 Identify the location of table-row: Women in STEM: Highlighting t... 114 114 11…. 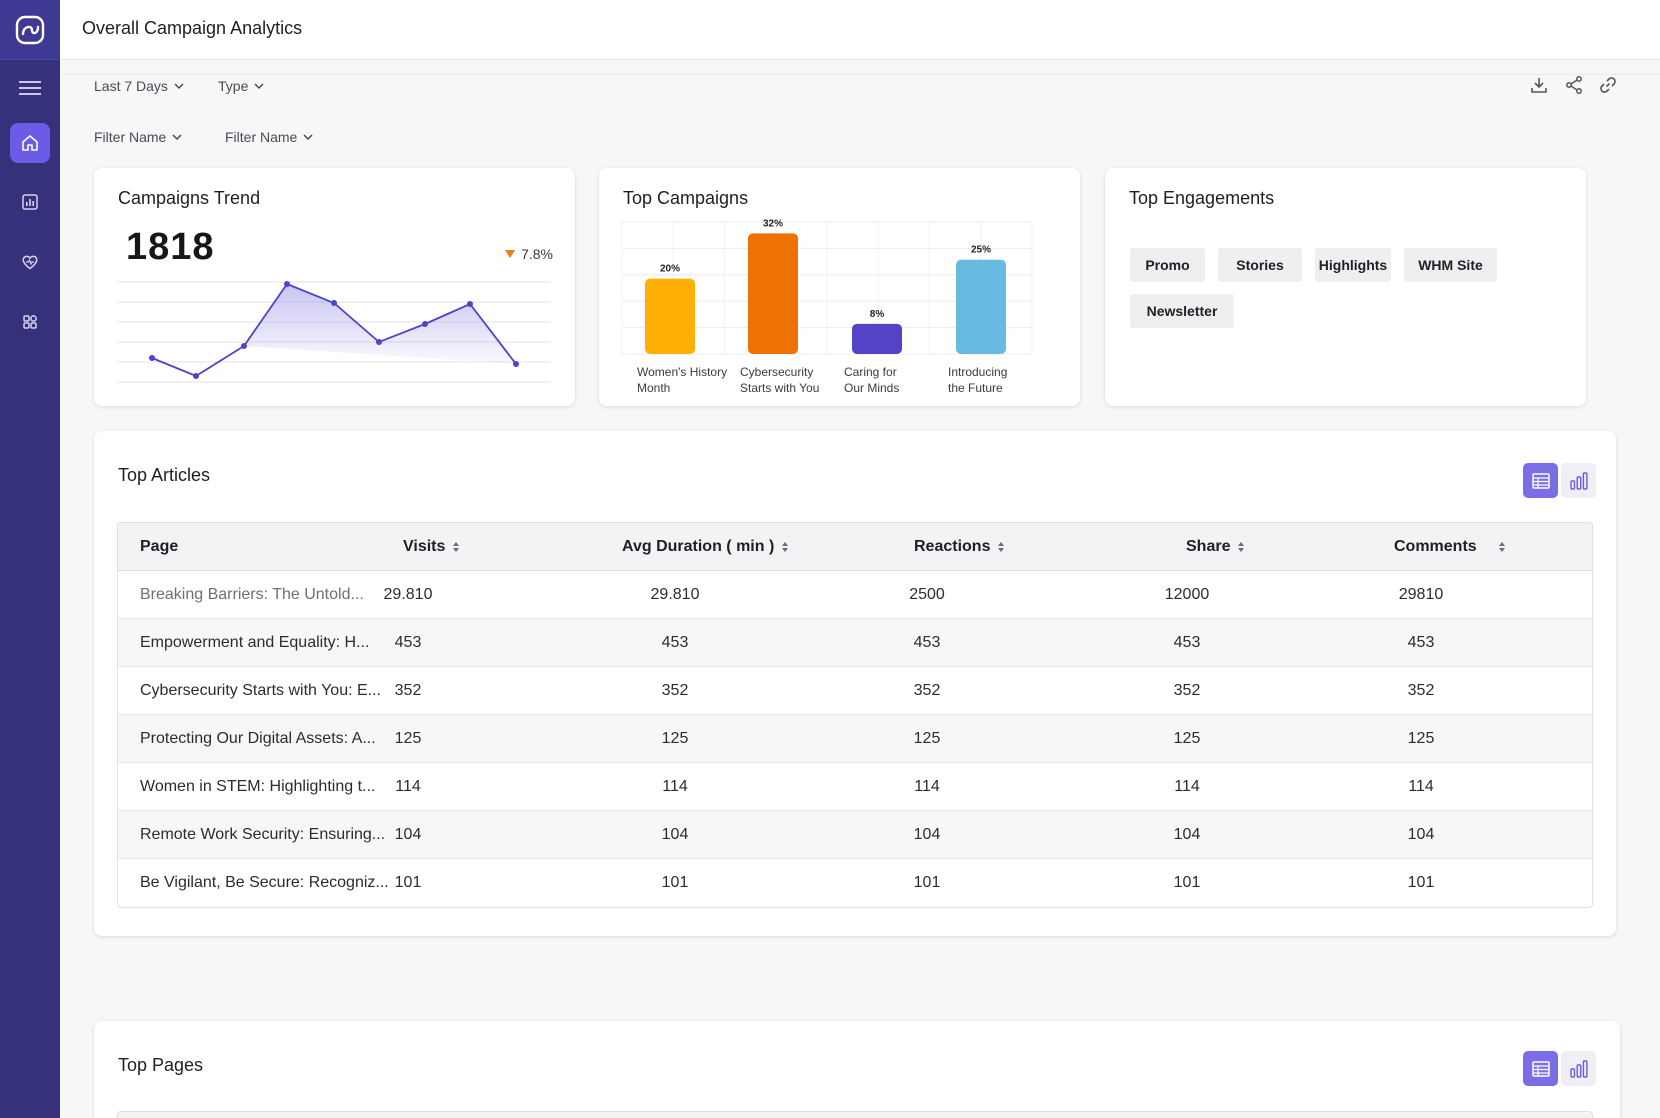
(855, 787).